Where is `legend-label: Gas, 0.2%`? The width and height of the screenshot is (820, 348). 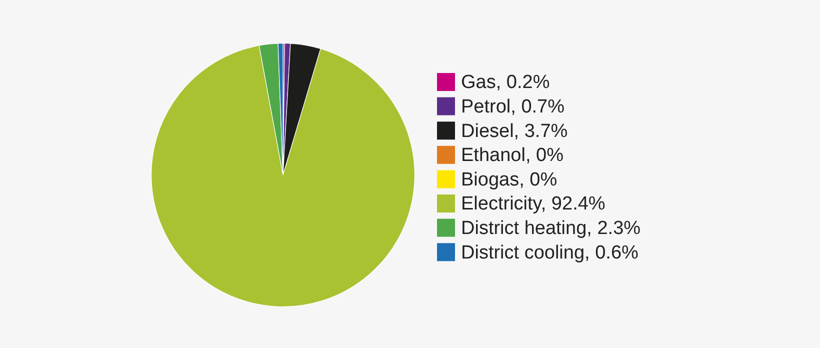 legend-label: Gas, 0.2% is located at coordinates (505, 83).